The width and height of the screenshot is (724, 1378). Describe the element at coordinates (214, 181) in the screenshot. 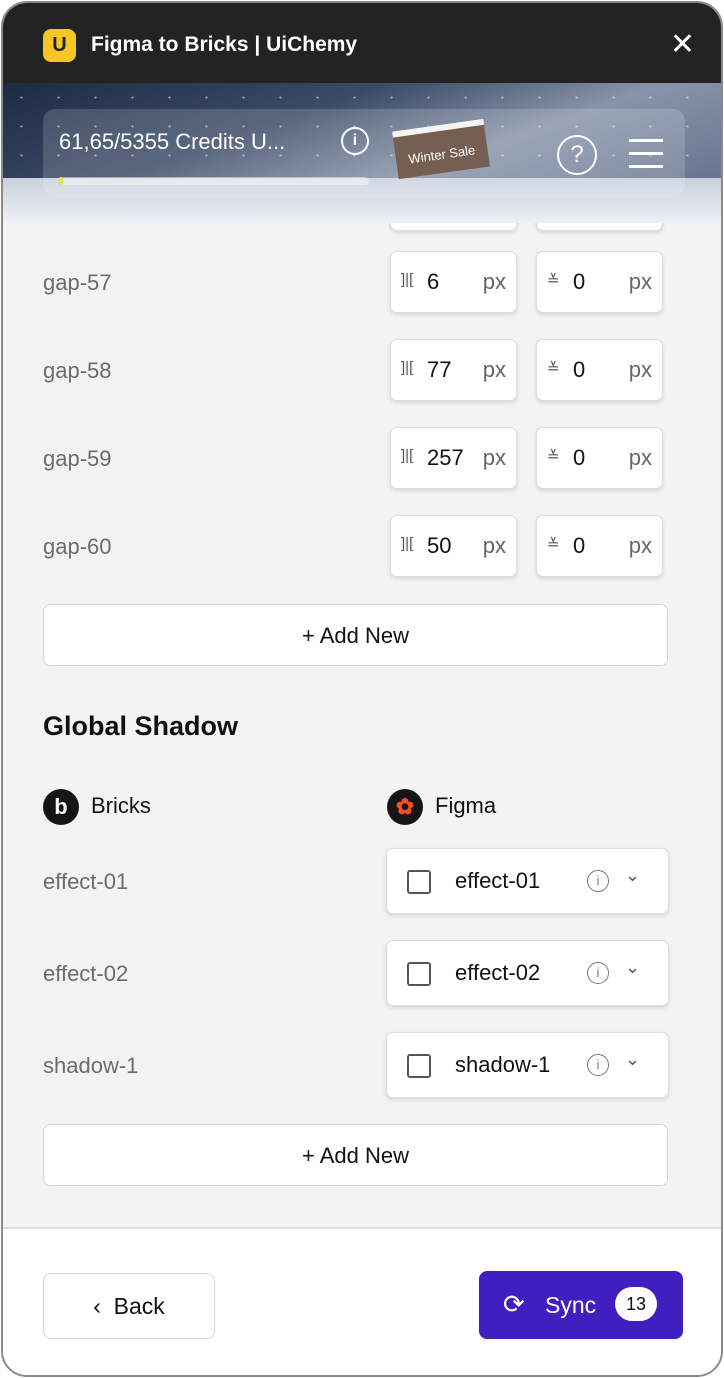

I see `credits-progress-bar` at that location.